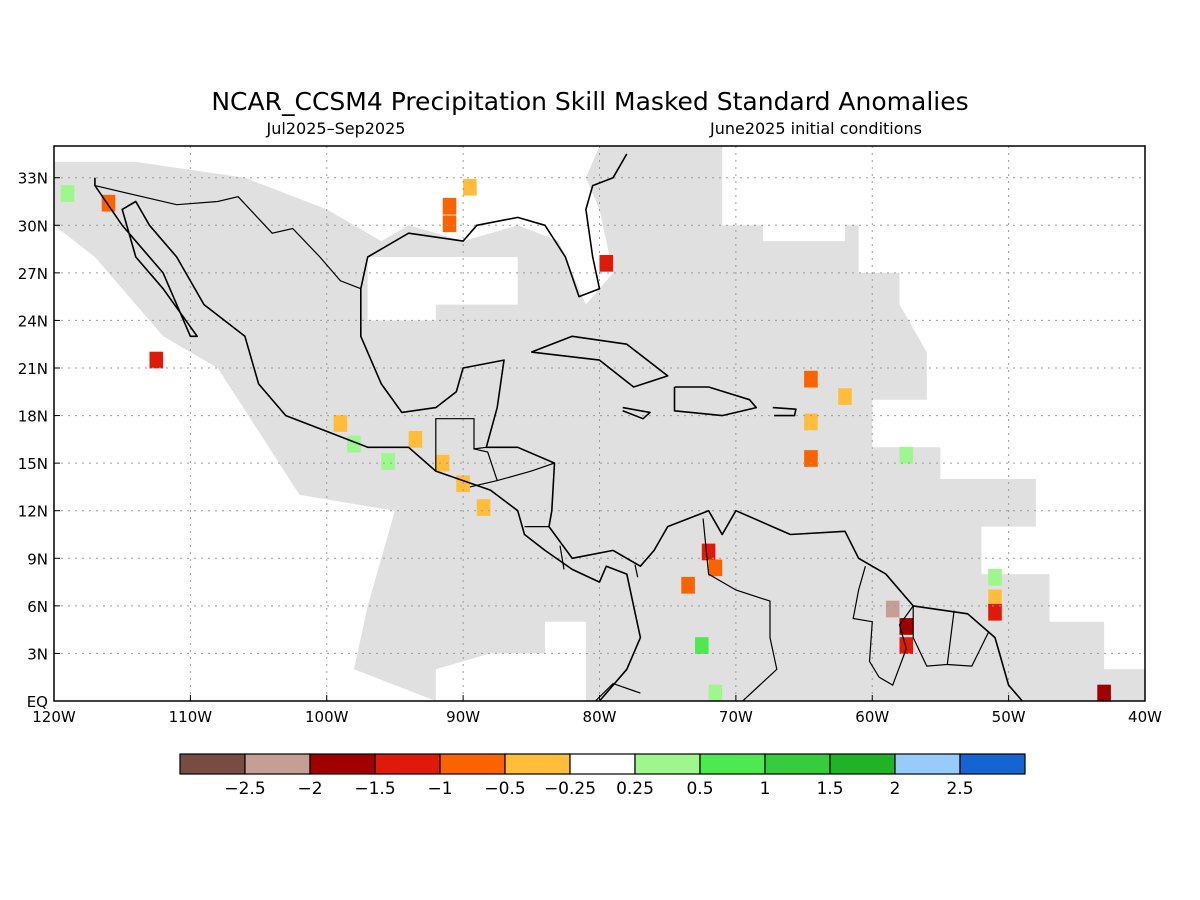 The width and height of the screenshot is (1200, 900). I want to click on x-tick-label: 40W, so click(1145, 717).